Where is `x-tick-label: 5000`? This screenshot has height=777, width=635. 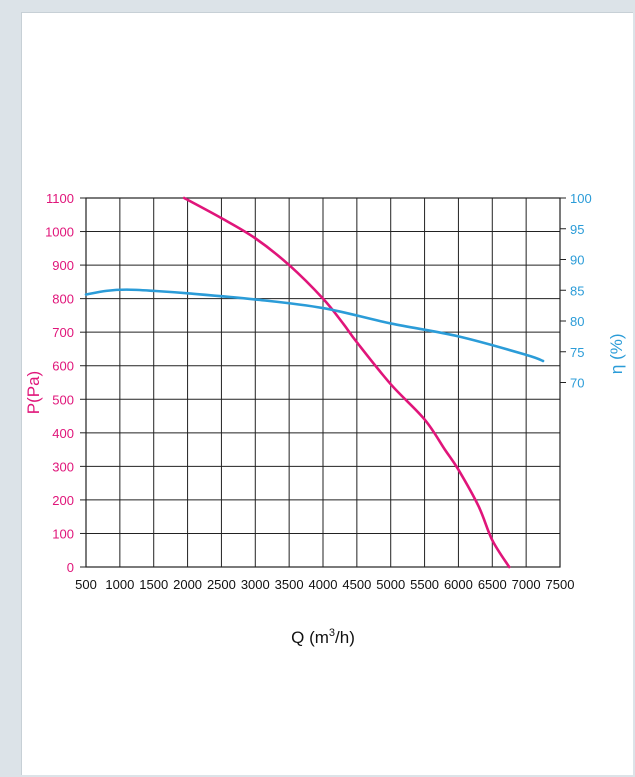 x-tick-label: 5000 is located at coordinates (390, 584).